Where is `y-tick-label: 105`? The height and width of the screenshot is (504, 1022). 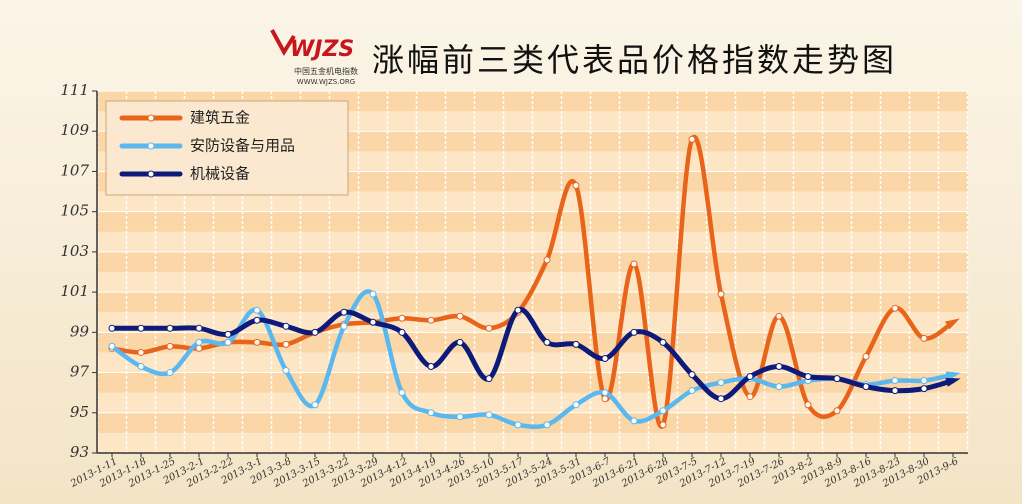
y-tick-label: 105 is located at coordinates (74, 211).